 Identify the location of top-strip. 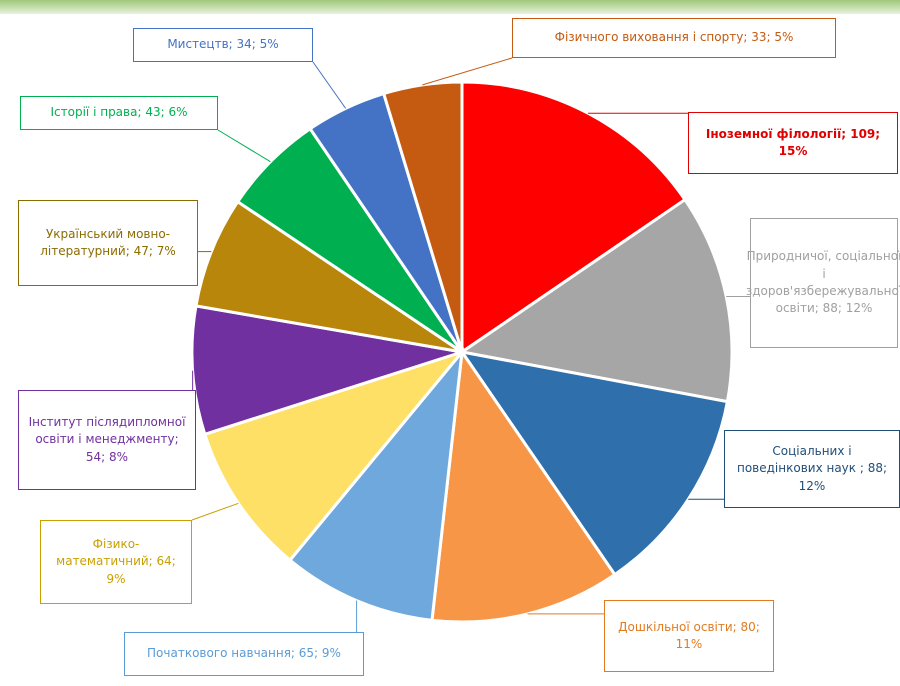
(450, 7).